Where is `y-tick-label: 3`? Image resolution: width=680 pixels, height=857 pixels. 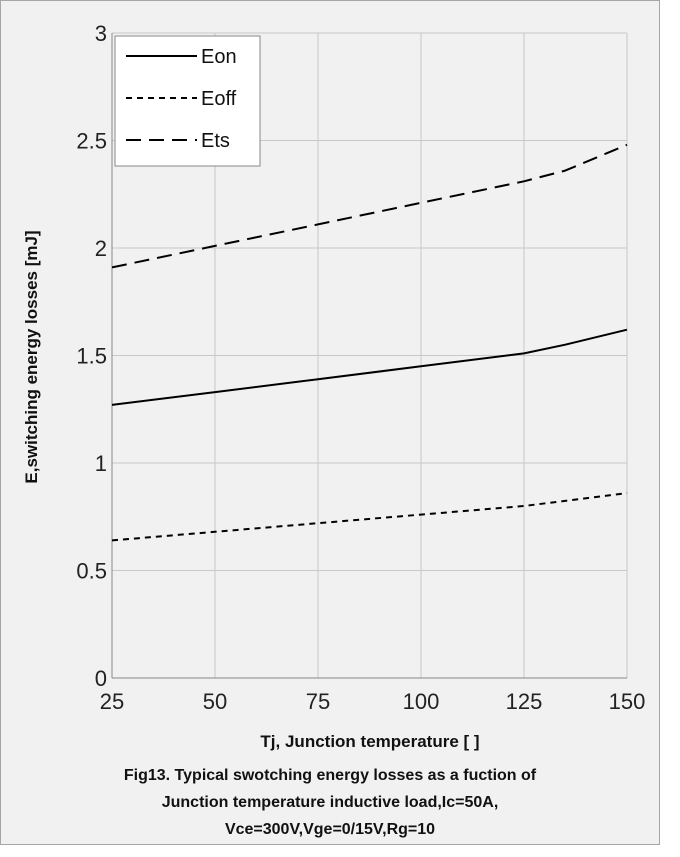 y-tick-label: 3 is located at coordinates (101, 33).